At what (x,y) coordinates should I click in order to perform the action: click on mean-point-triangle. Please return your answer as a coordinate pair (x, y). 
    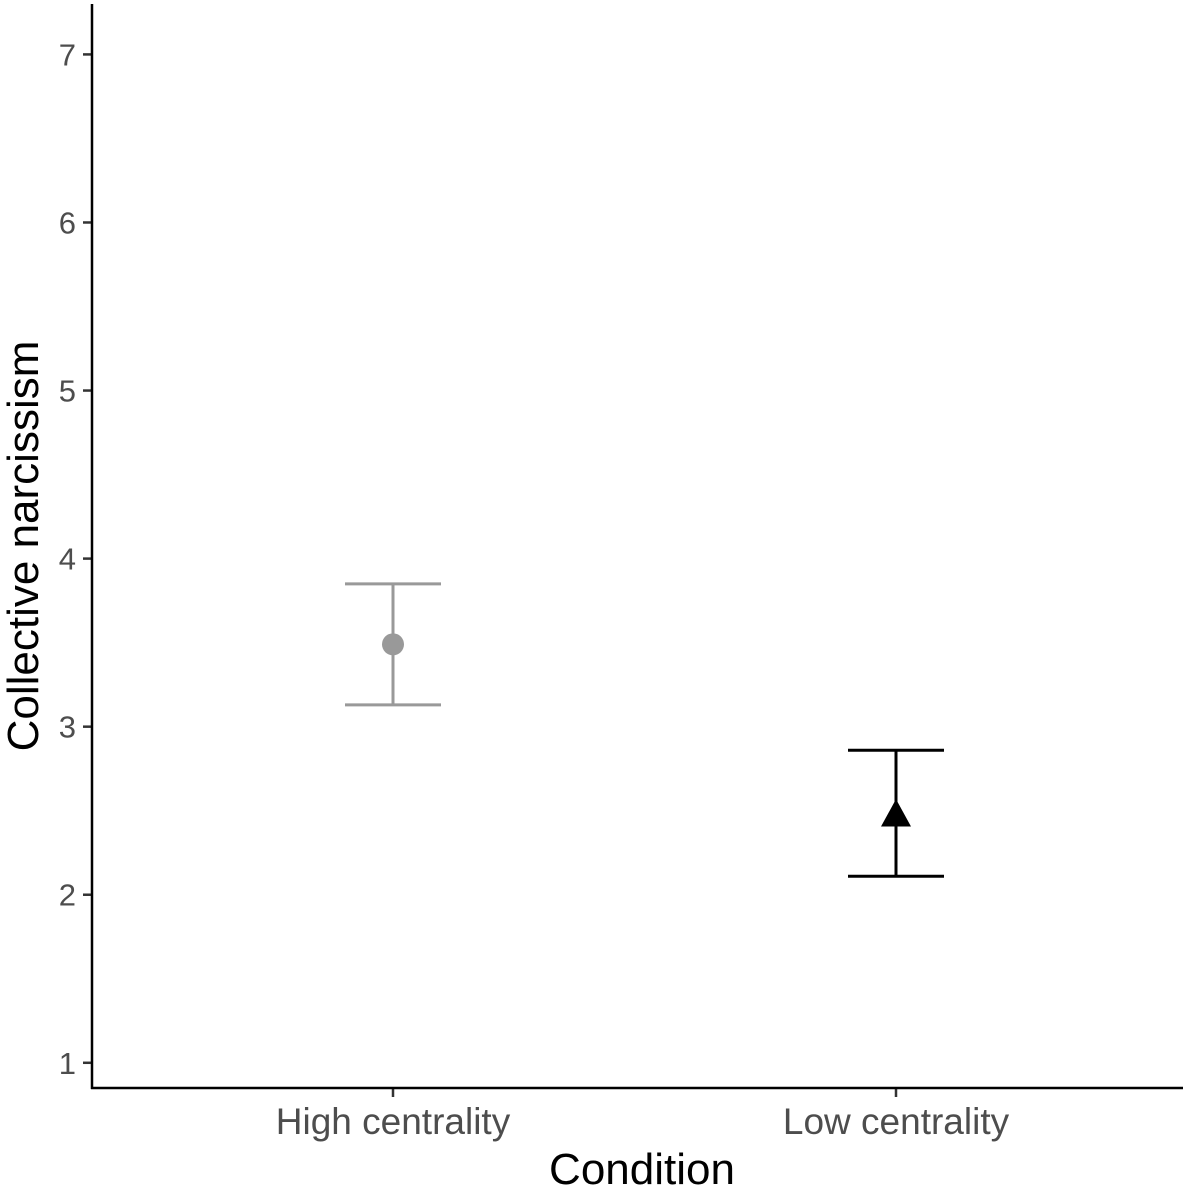
    Looking at the image, I should click on (896, 813).